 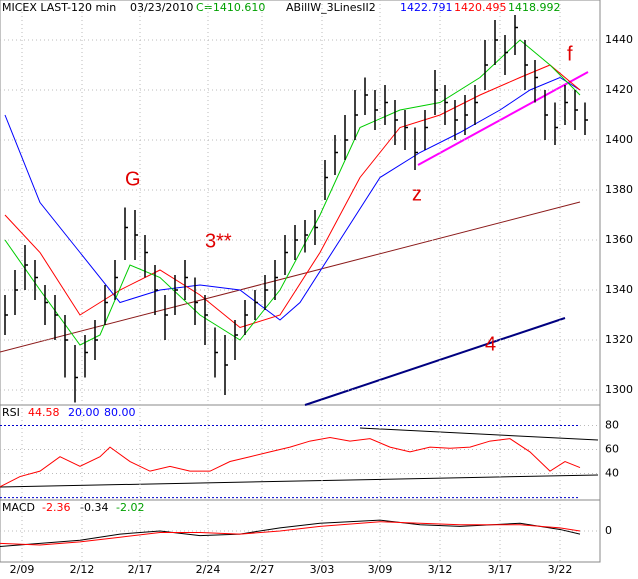 What do you see at coordinates (612, 448) in the screenshot?
I see `y-tick-label: 60` at bounding box center [612, 448].